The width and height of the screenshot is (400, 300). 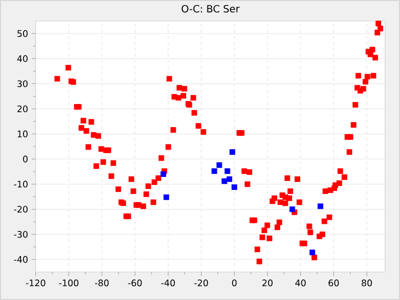 What do you see at coordinates (22, 58) in the screenshot?
I see `y-tick-label: 40` at bounding box center [22, 58].